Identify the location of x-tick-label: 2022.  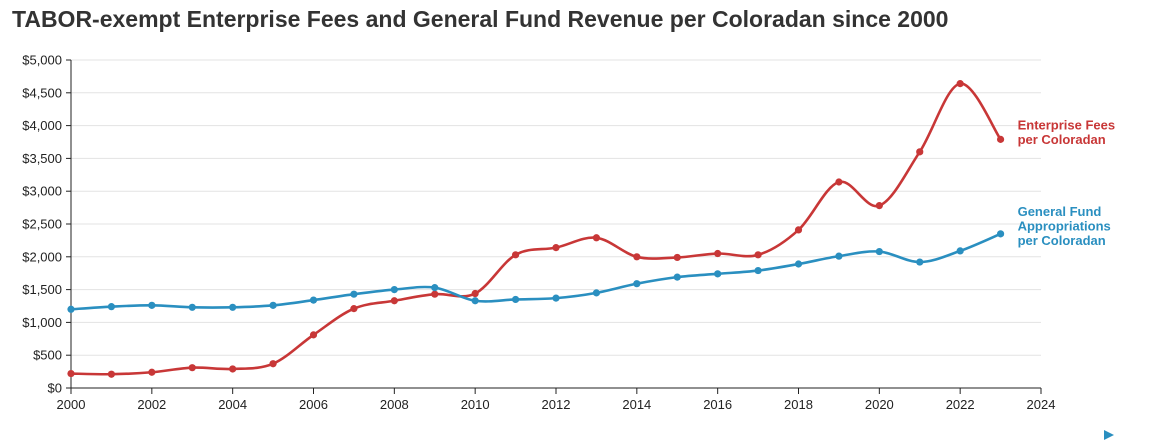
(960, 404).